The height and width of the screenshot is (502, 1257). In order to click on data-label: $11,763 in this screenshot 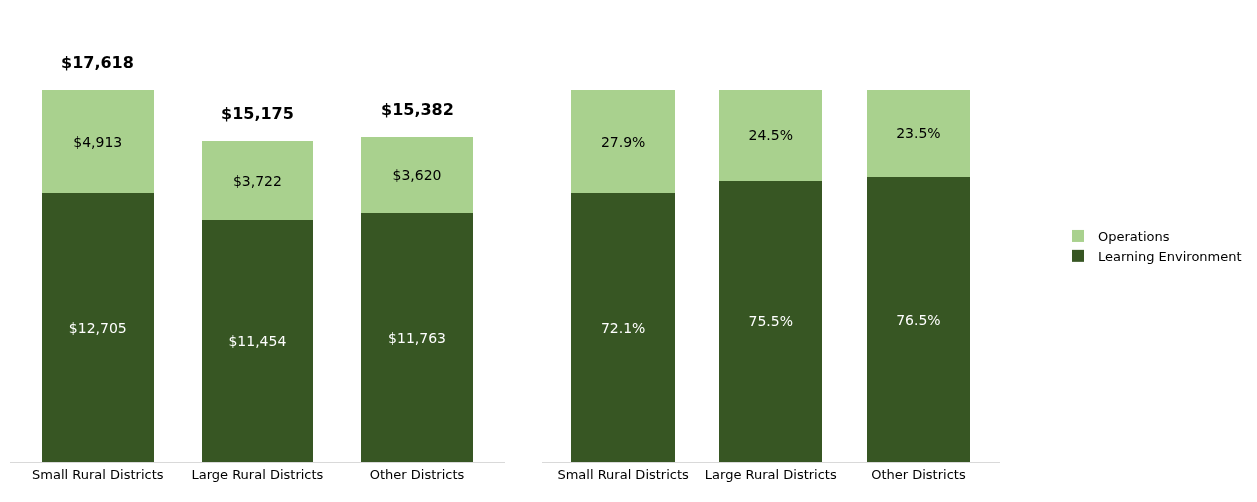, I will do `click(417, 337)`.